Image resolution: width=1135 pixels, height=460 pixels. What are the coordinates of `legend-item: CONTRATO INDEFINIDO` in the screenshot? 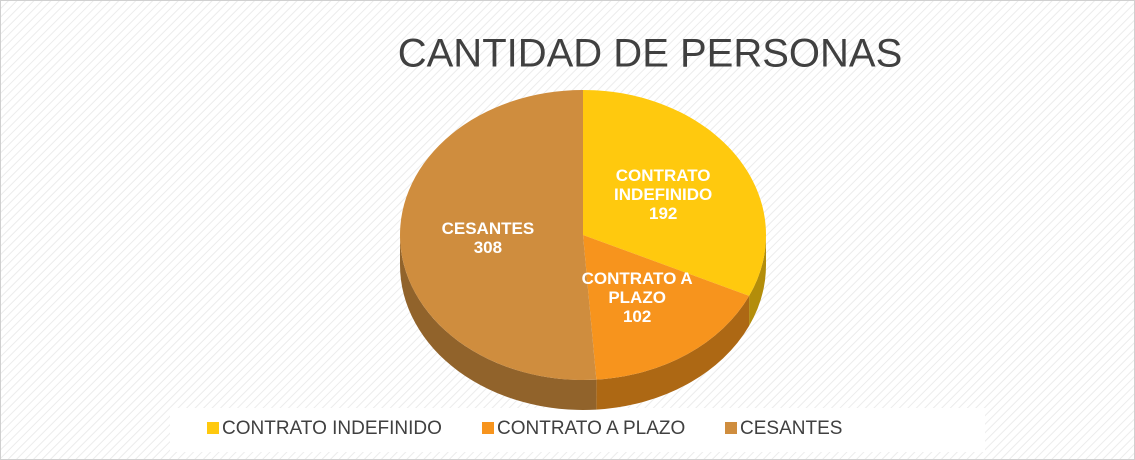 It's located at (324, 429).